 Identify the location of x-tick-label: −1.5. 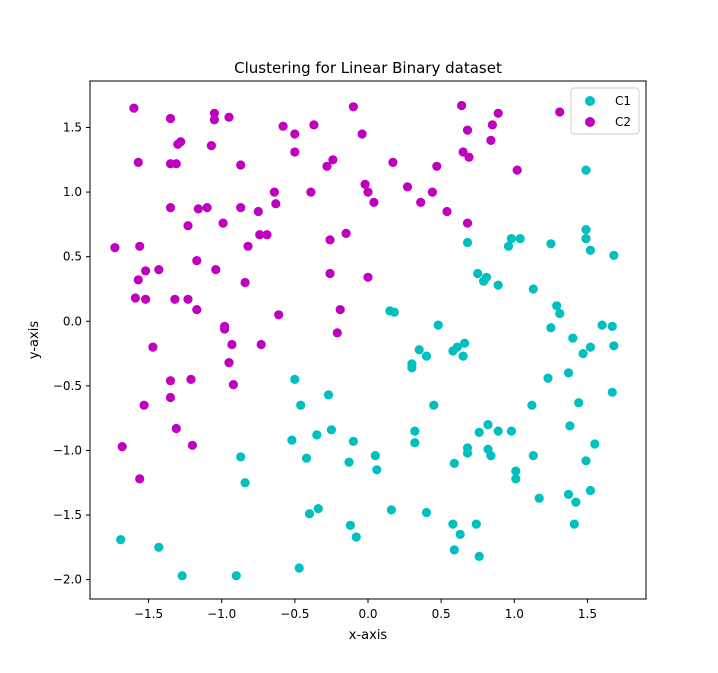
(148, 614).